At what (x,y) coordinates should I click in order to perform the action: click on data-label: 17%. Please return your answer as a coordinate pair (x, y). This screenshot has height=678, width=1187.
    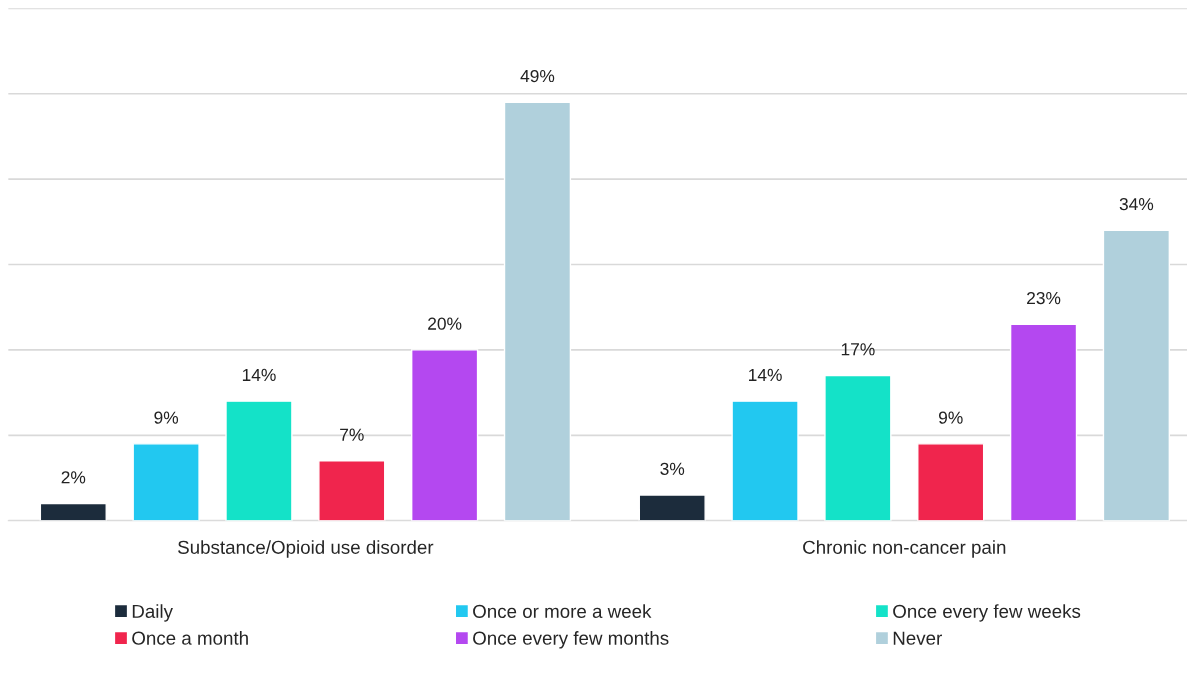
    Looking at the image, I should click on (858, 349).